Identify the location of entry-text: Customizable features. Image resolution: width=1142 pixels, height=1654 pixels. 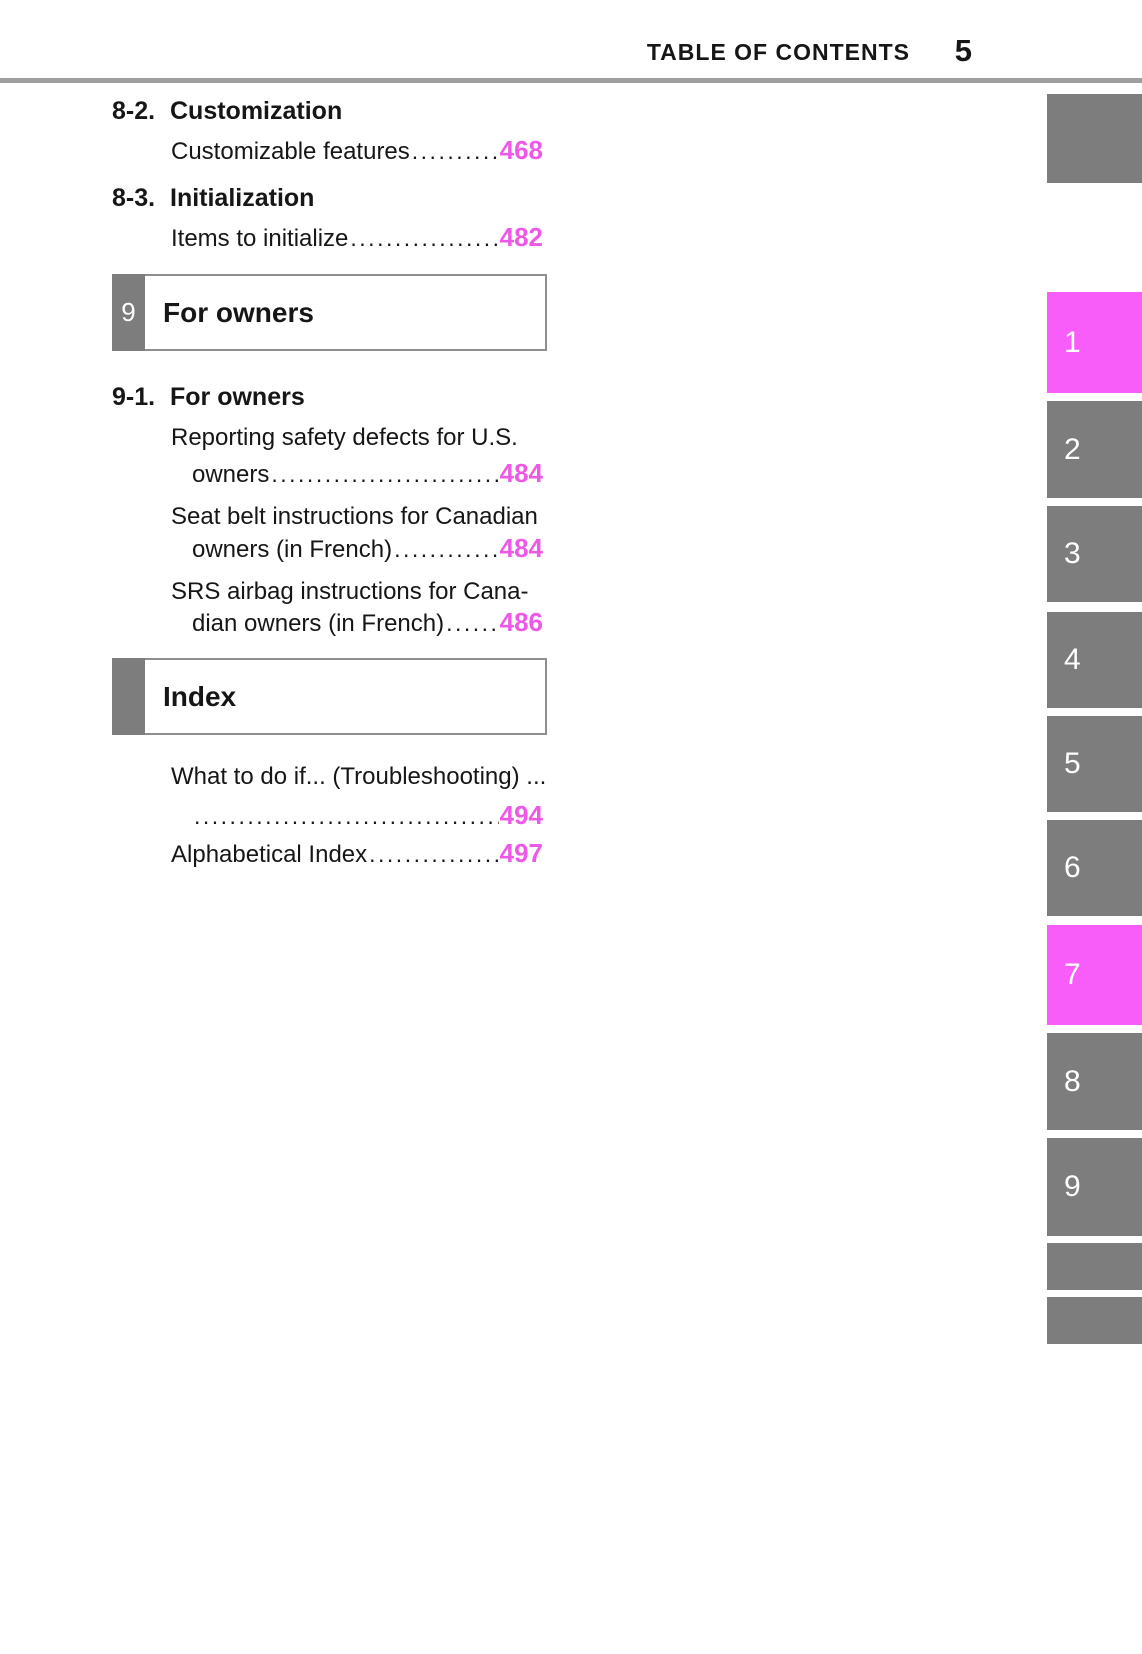
(290, 151).